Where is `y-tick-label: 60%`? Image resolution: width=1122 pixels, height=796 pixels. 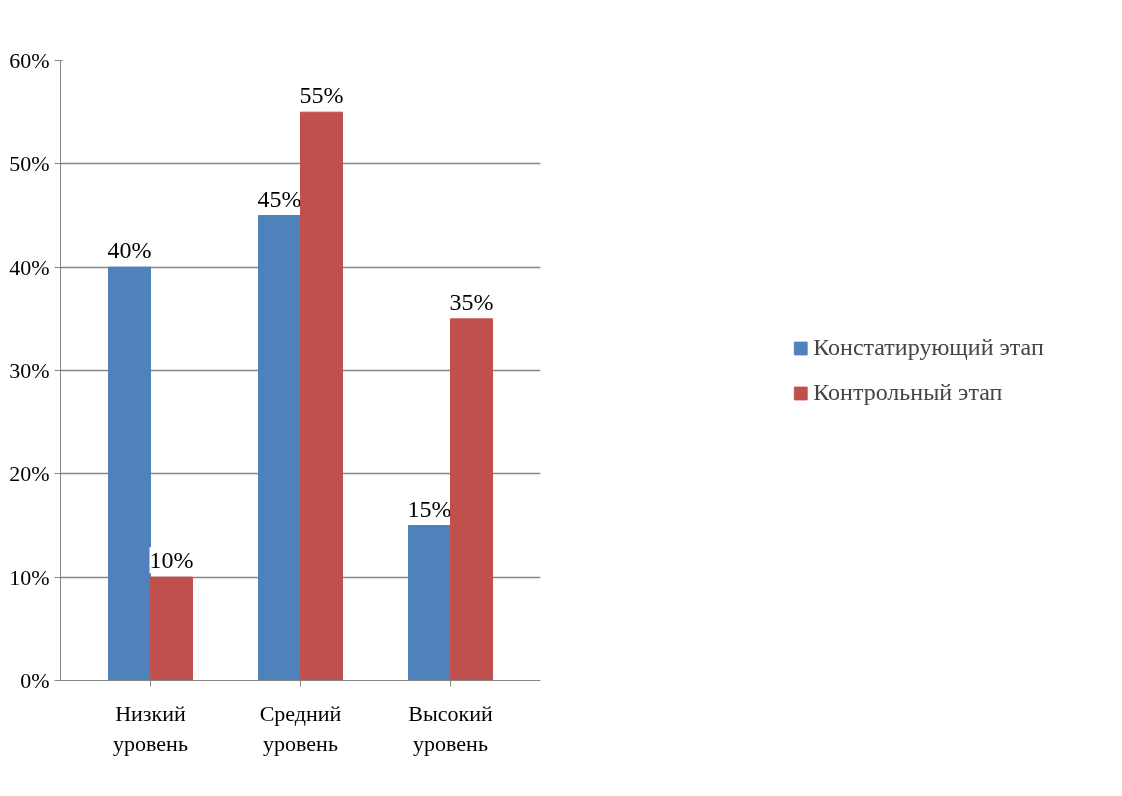
y-tick-label: 60% is located at coordinates (29, 60).